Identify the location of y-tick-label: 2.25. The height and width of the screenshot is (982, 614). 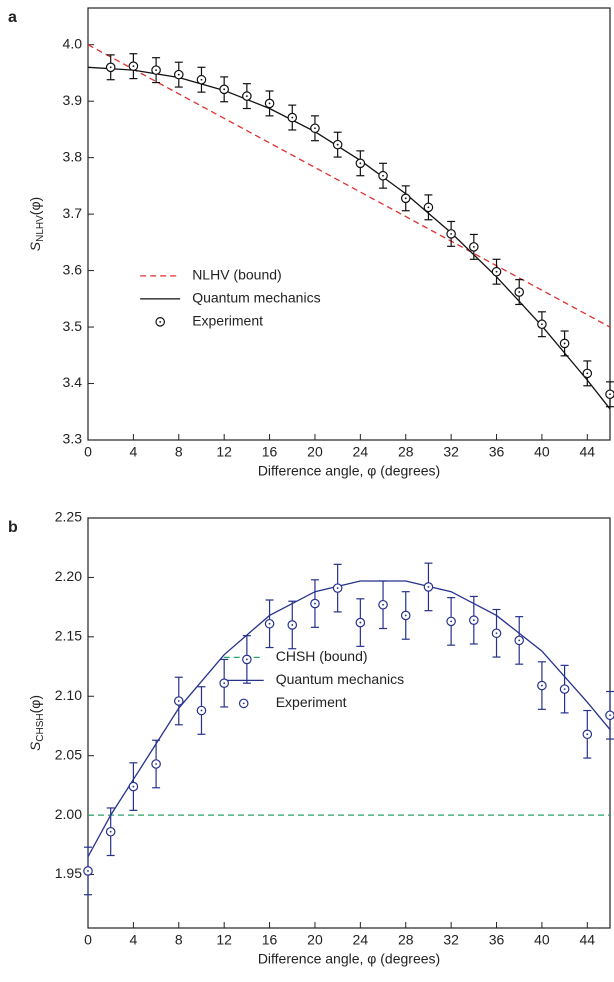
(68, 517).